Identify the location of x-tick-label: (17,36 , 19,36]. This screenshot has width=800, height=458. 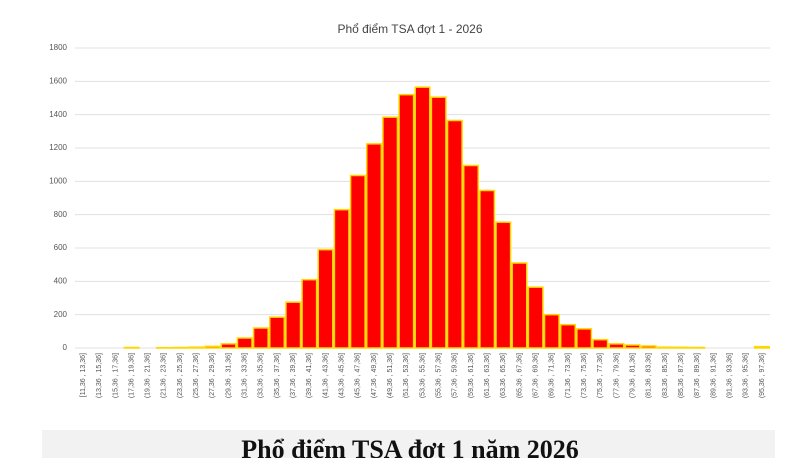
(131, 375).